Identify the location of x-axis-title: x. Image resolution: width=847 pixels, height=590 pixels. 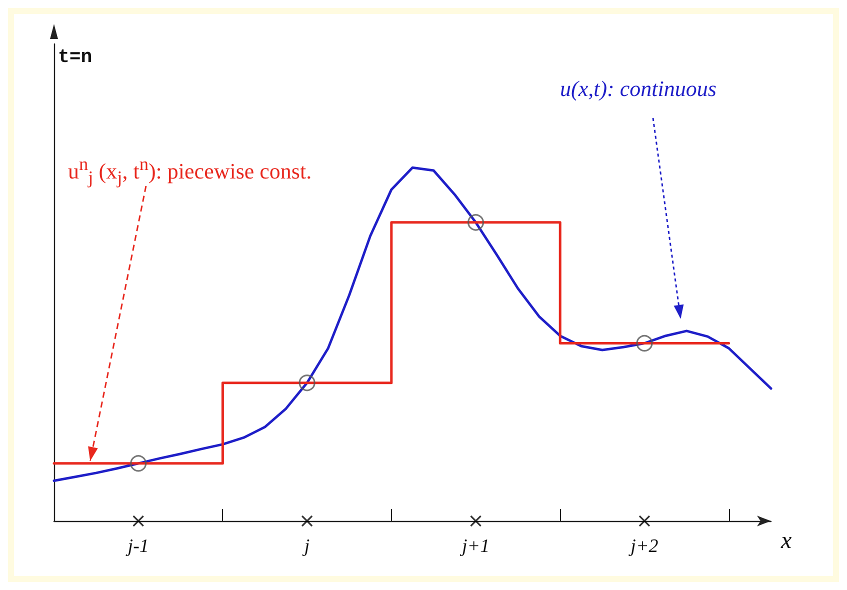
(786, 541).